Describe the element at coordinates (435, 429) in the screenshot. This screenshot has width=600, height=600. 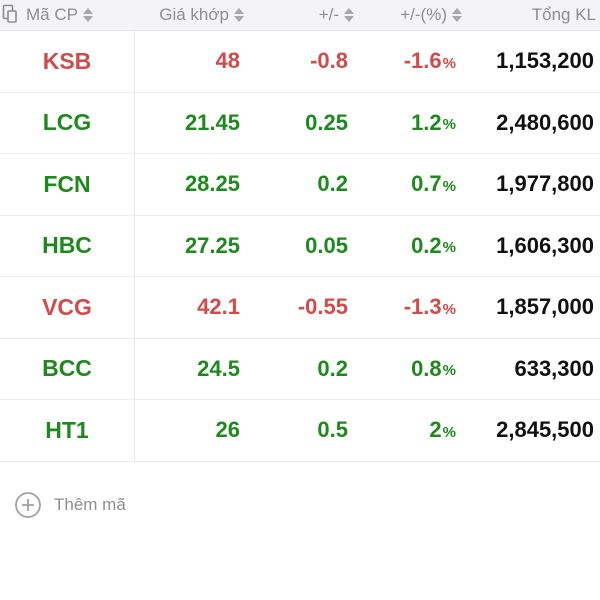
I see `percent-value: 2` at that location.